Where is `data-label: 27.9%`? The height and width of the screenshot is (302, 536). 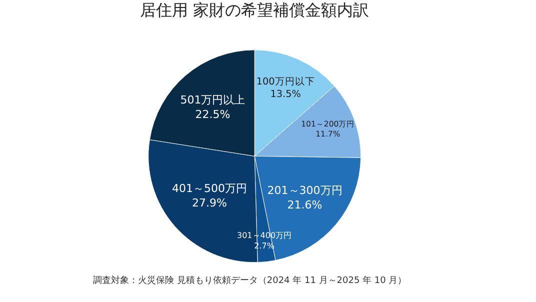
data-label: 27.9% is located at coordinates (209, 203).